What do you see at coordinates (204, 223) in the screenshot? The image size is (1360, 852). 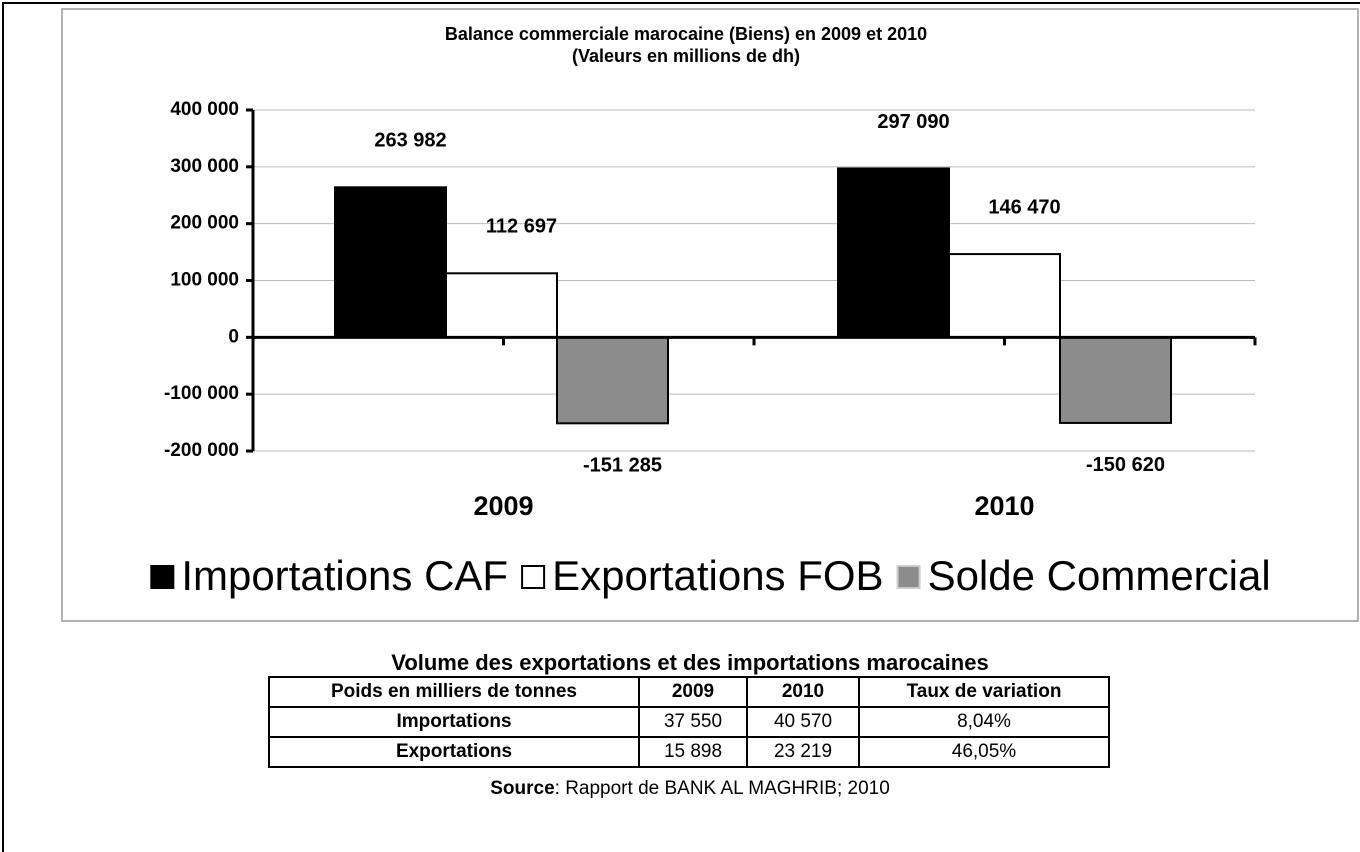 I see `y-tick-label: 200 000` at bounding box center [204, 223].